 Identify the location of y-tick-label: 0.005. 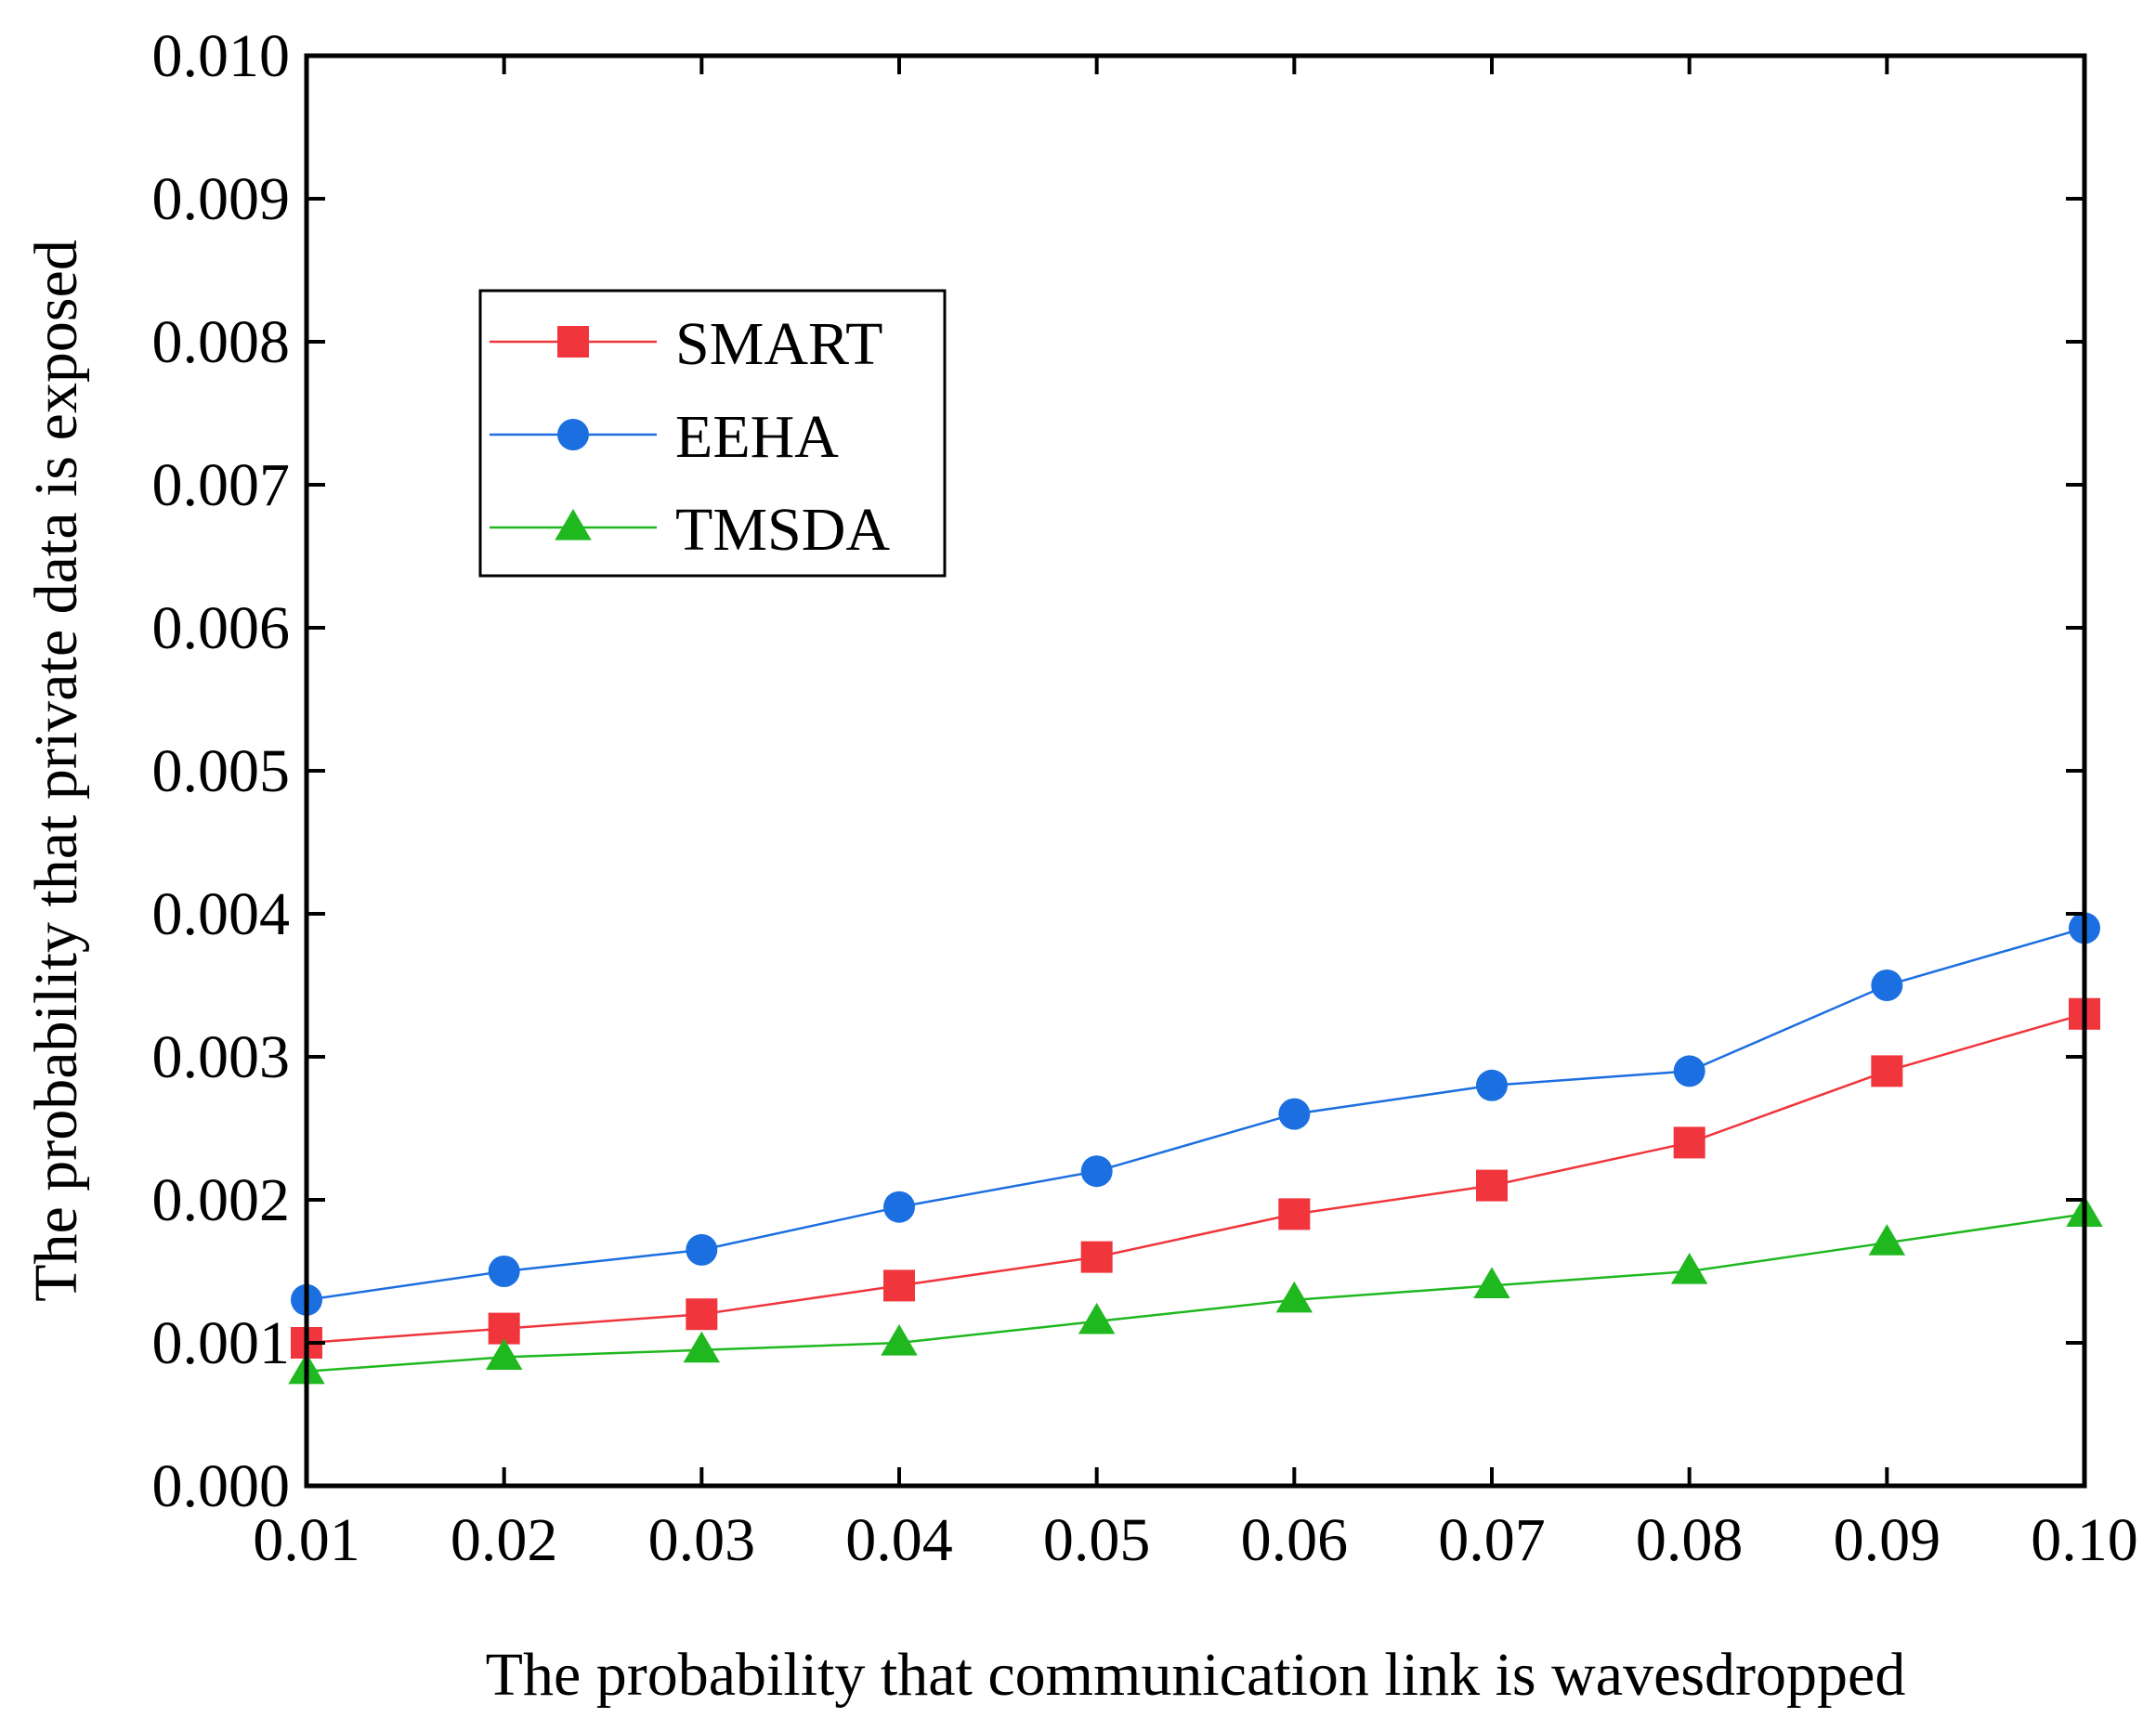
(221, 771).